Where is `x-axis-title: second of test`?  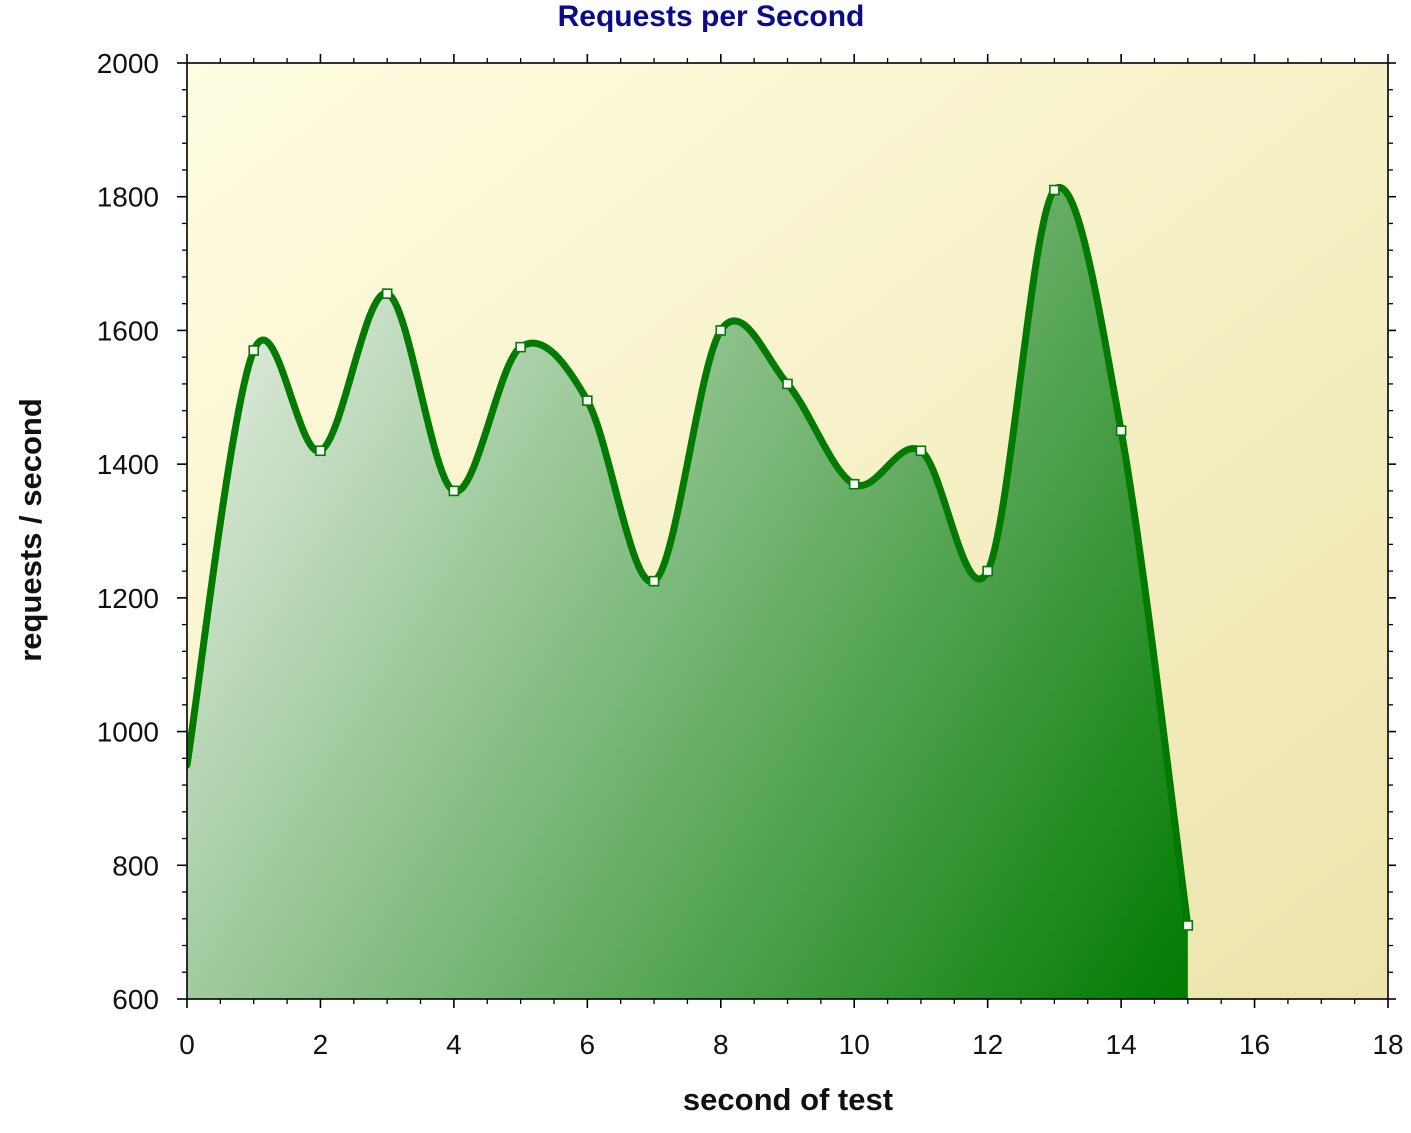
x-axis-title: second of test is located at coordinates (788, 1099).